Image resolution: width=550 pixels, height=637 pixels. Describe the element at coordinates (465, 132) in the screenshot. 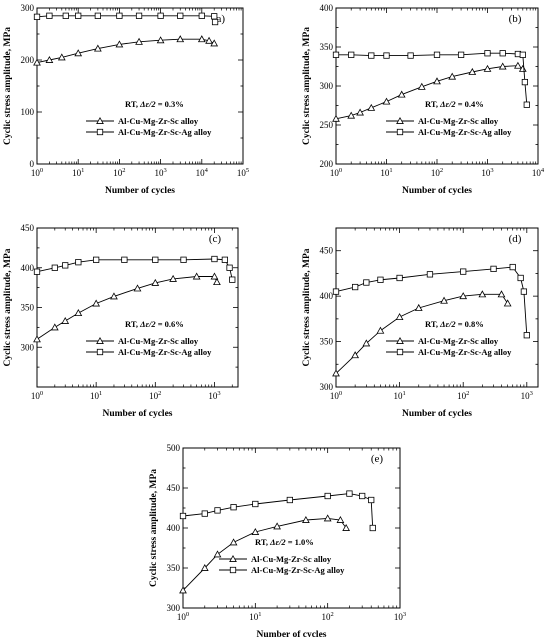

I see `legend-label: Al-Cu-Mg-Zr-Sc-Ag alloy` at that location.